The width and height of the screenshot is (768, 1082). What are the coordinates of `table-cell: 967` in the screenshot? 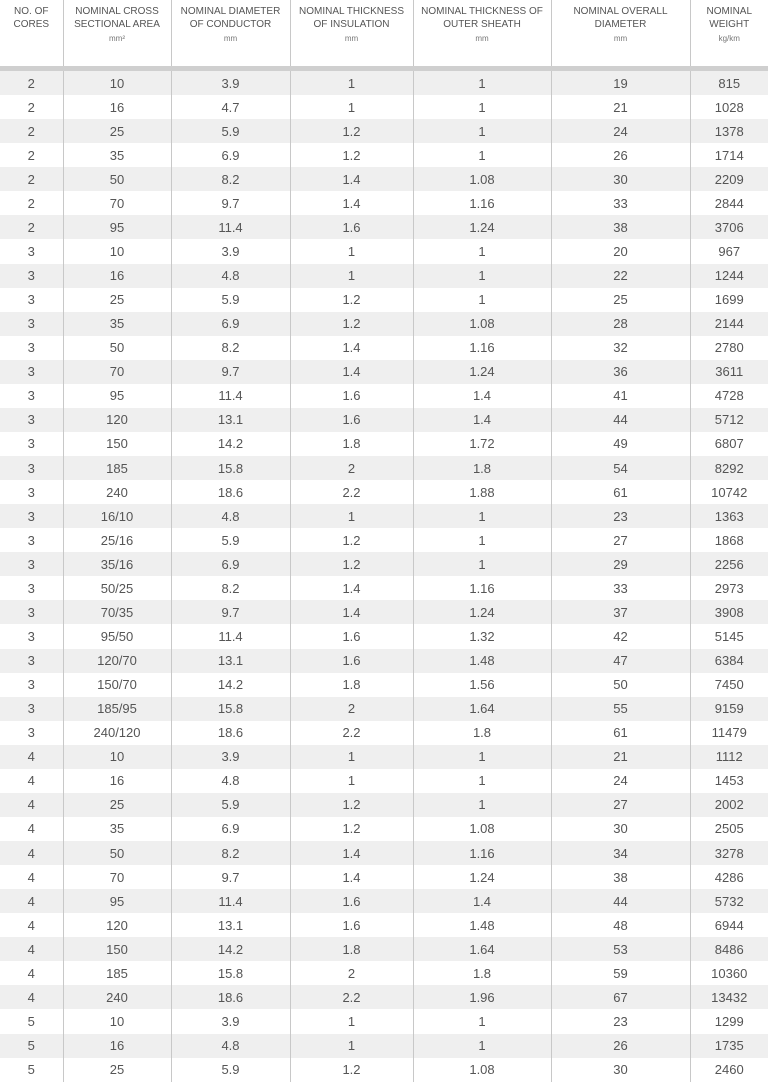 It's located at (728, 251).